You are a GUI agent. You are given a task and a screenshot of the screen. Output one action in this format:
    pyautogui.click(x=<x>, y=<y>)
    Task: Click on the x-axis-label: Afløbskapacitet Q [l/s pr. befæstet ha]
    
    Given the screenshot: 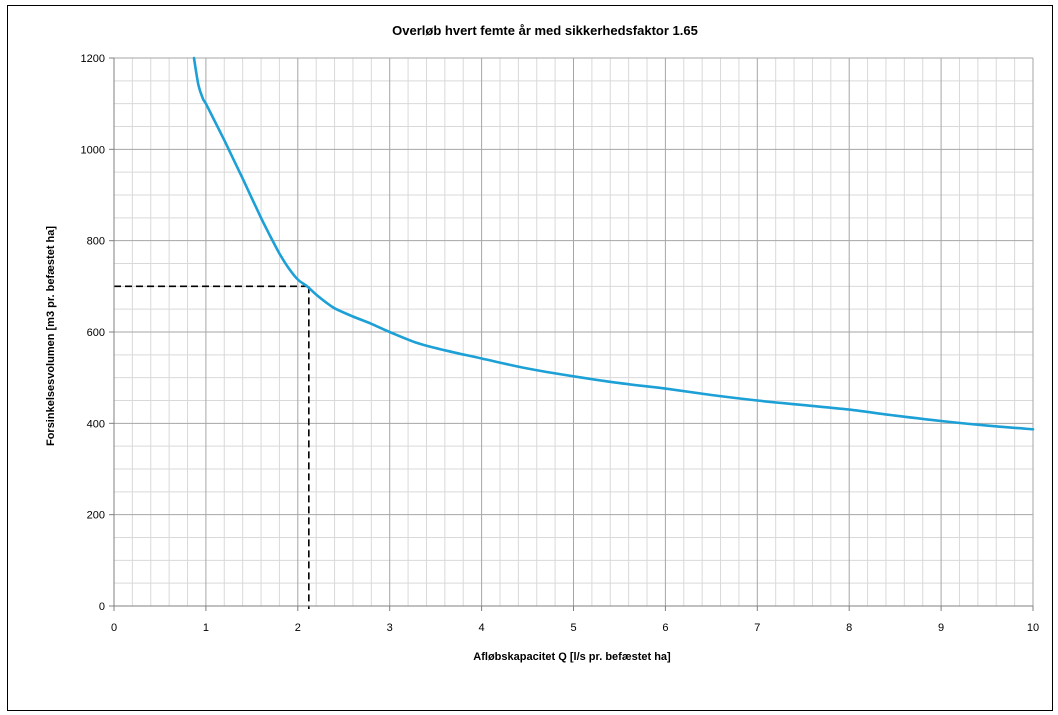 What is the action you would take?
    pyautogui.click(x=572, y=657)
    